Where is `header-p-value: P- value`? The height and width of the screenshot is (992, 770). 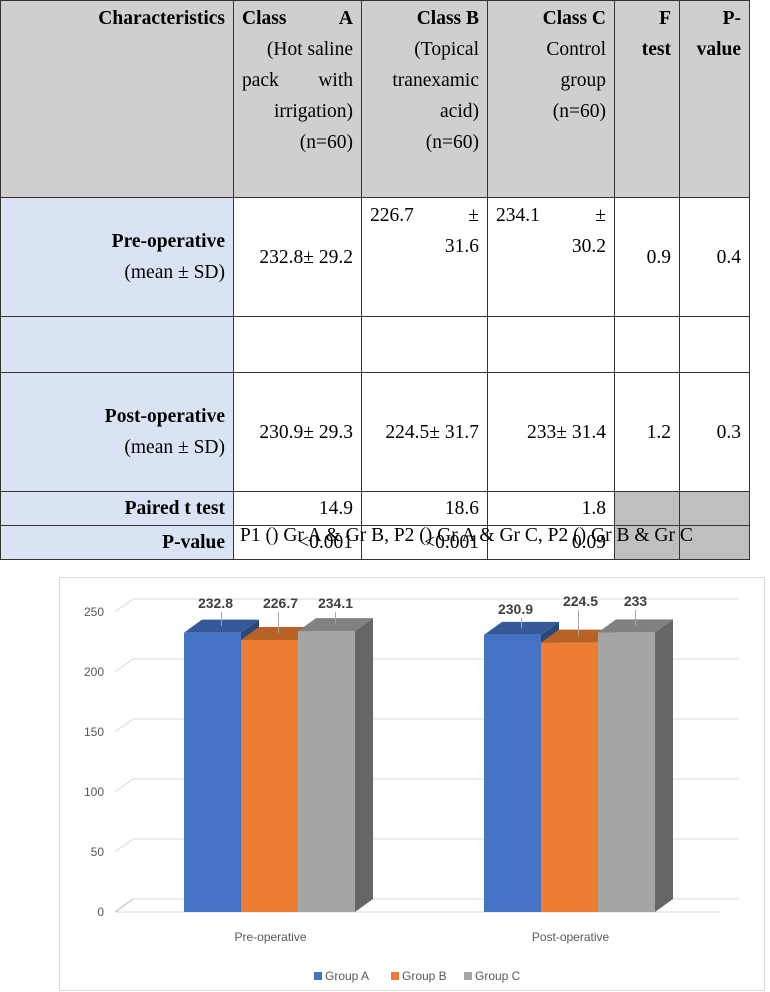
header-p-value: P- value is located at coordinates (714, 99).